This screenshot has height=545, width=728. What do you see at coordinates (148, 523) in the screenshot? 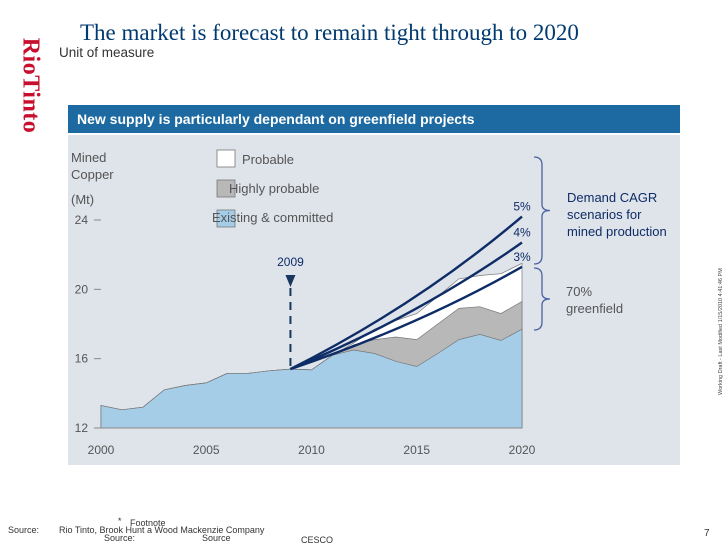
I see `footer-footnote-label: Footnote` at bounding box center [148, 523].